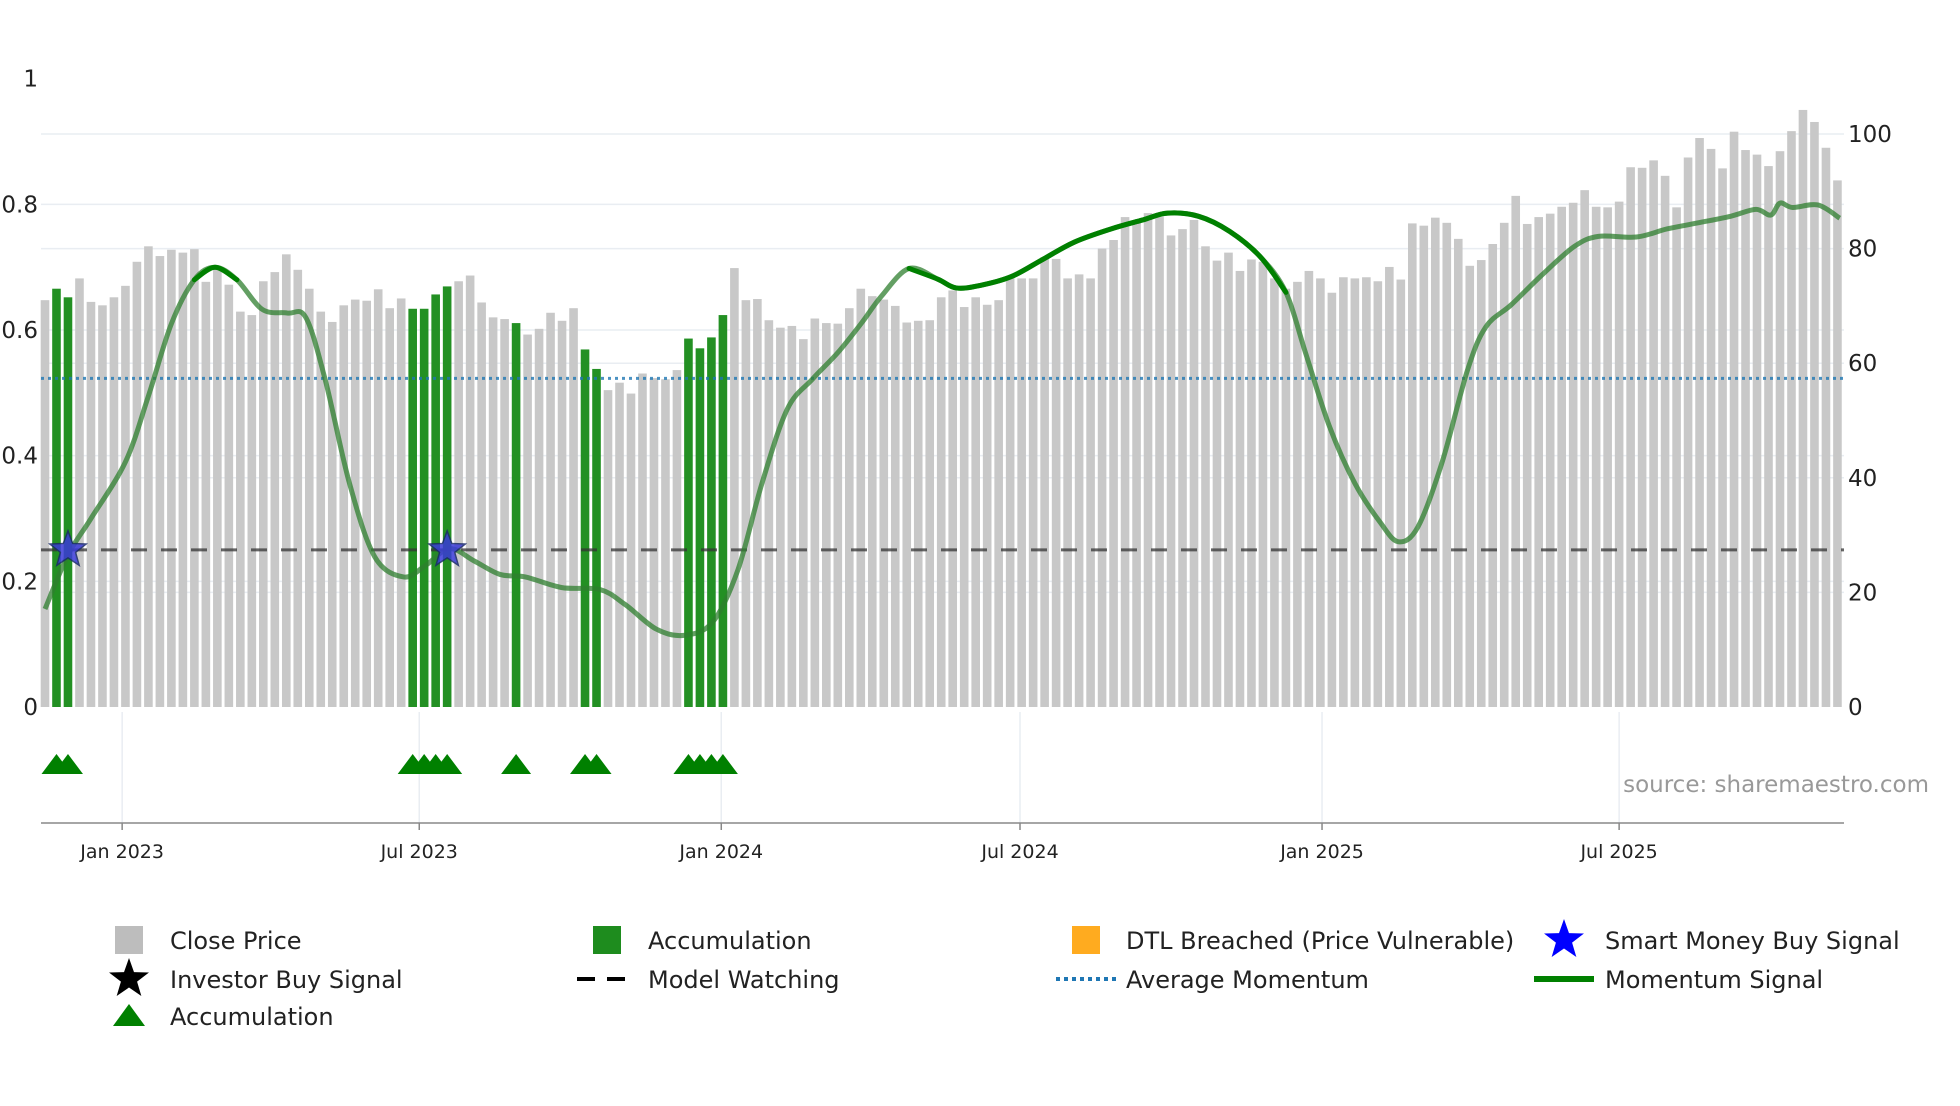 The height and width of the screenshot is (1106, 1960). Describe the element at coordinates (19, 457) in the screenshot. I see `left-tick-label: 0.4` at that location.